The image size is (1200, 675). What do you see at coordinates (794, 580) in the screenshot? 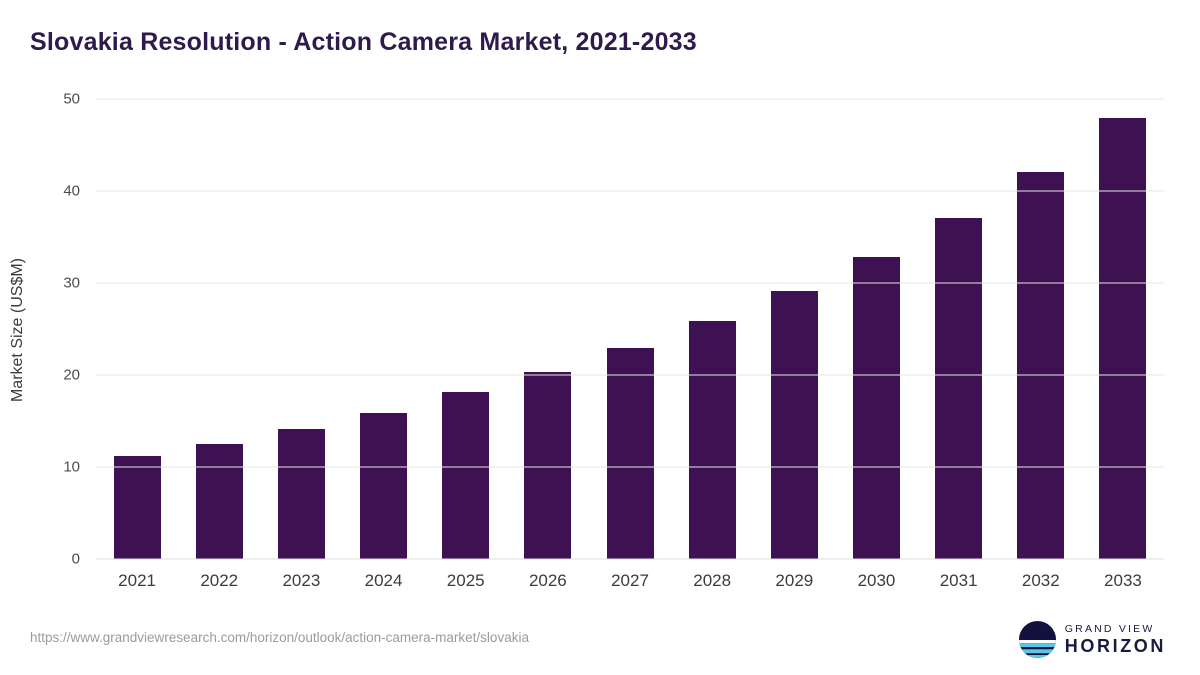
I see `x-tick-label: 2029` at bounding box center [794, 580].